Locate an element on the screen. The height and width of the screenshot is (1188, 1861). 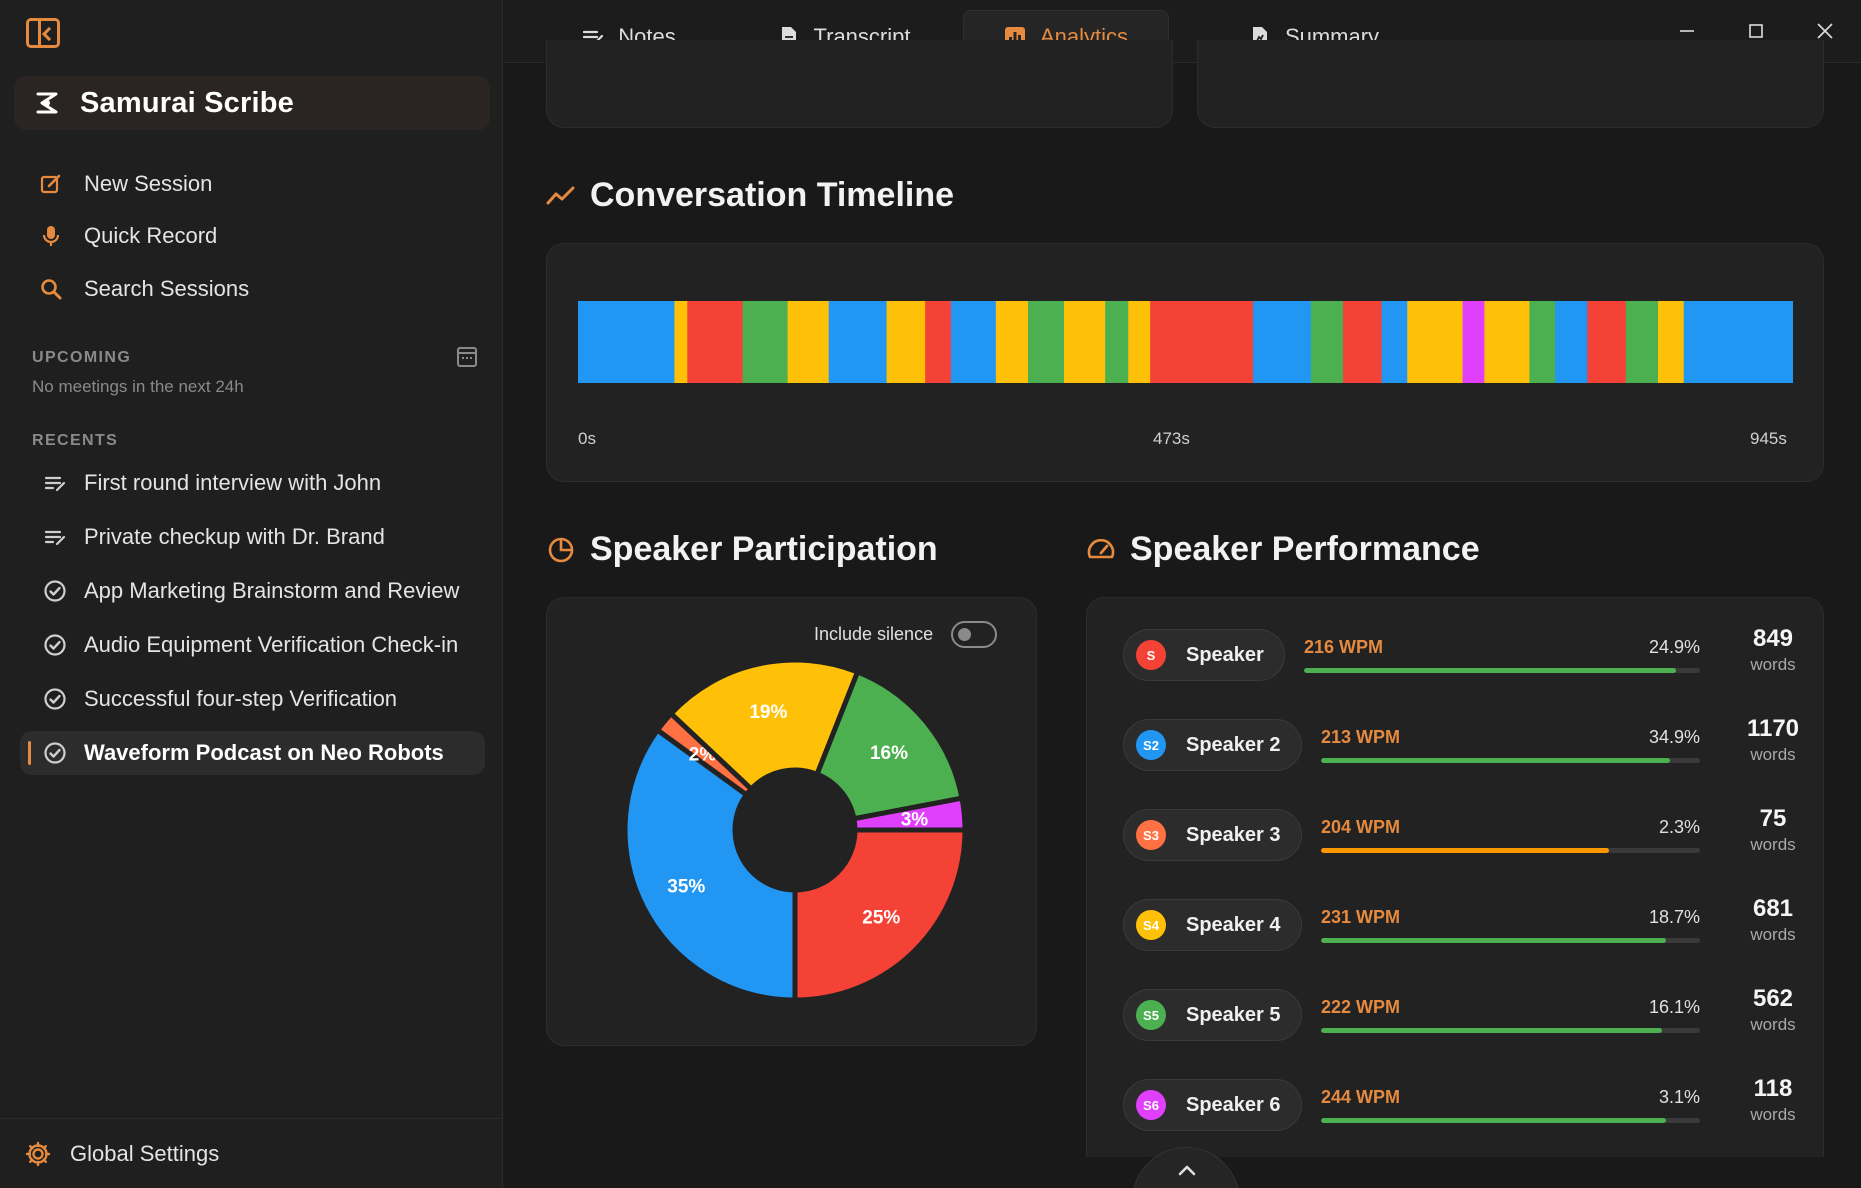
speaker-performance-row: S2 Speaker 2 213 WPM 34.9% 1170 words is located at coordinates (1473, 745).